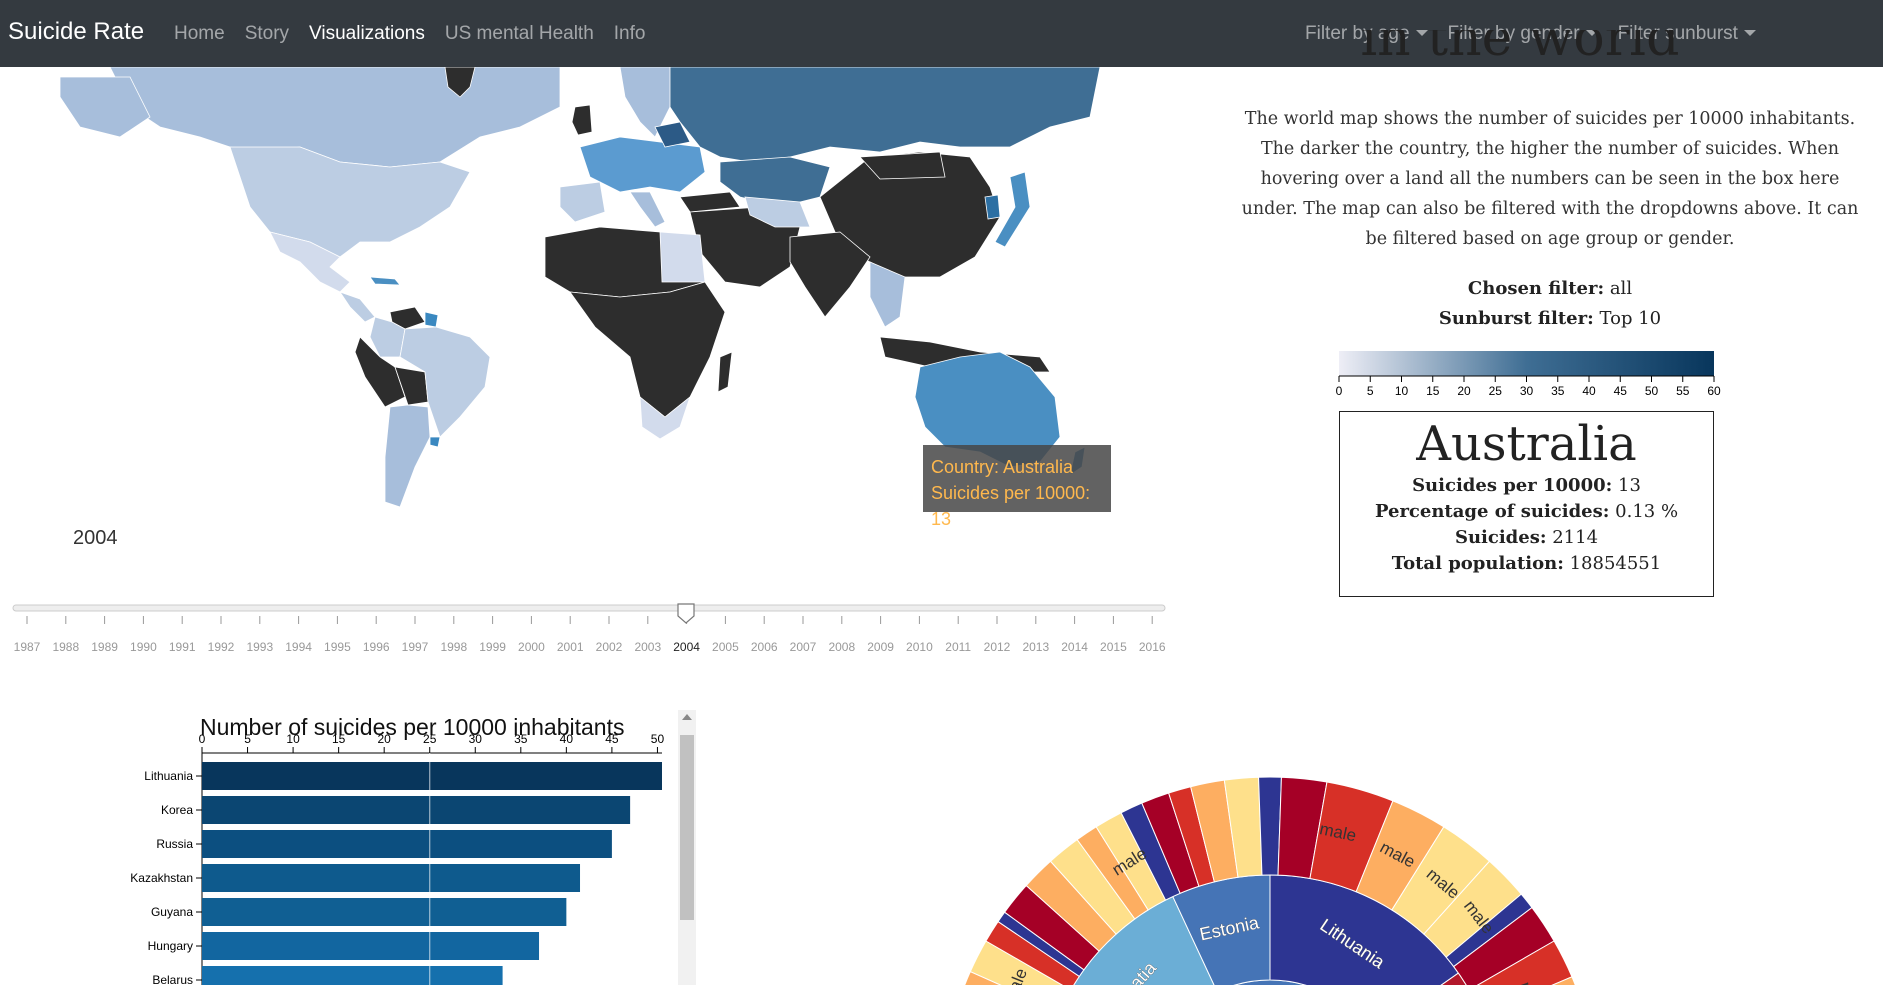  What do you see at coordinates (919, 647) in the screenshot?
I see `slider-tick-label: 2010` at bounding box center [919, 647].